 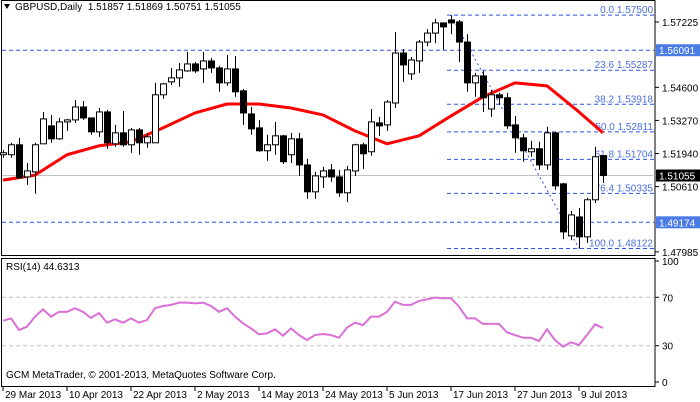 I want to click on hline-price-label-bg, so click(x=678, y=50).